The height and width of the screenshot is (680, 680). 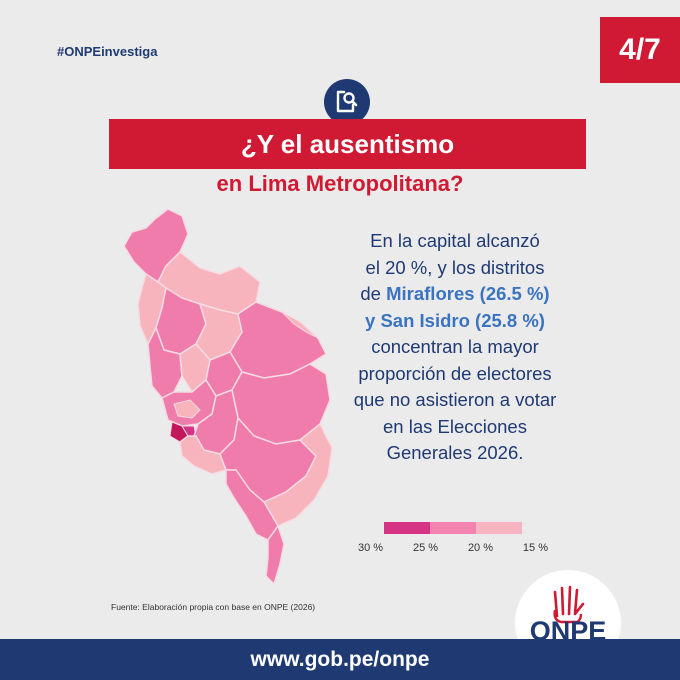 What do you see at coordinates (455, 399) in the screenshot?
I see `body-line-7: que no asistieron a votar` at bounding box center [455, 399].